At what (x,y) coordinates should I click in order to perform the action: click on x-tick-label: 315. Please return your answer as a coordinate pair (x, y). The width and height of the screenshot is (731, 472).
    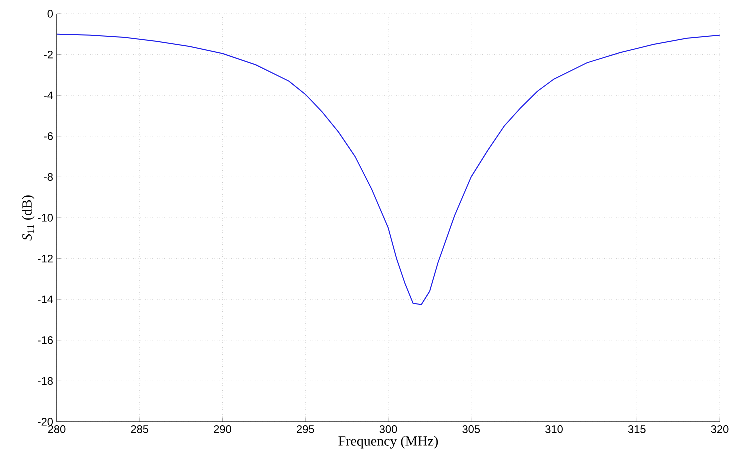
    Looking at the image, I should click on (637, 430).